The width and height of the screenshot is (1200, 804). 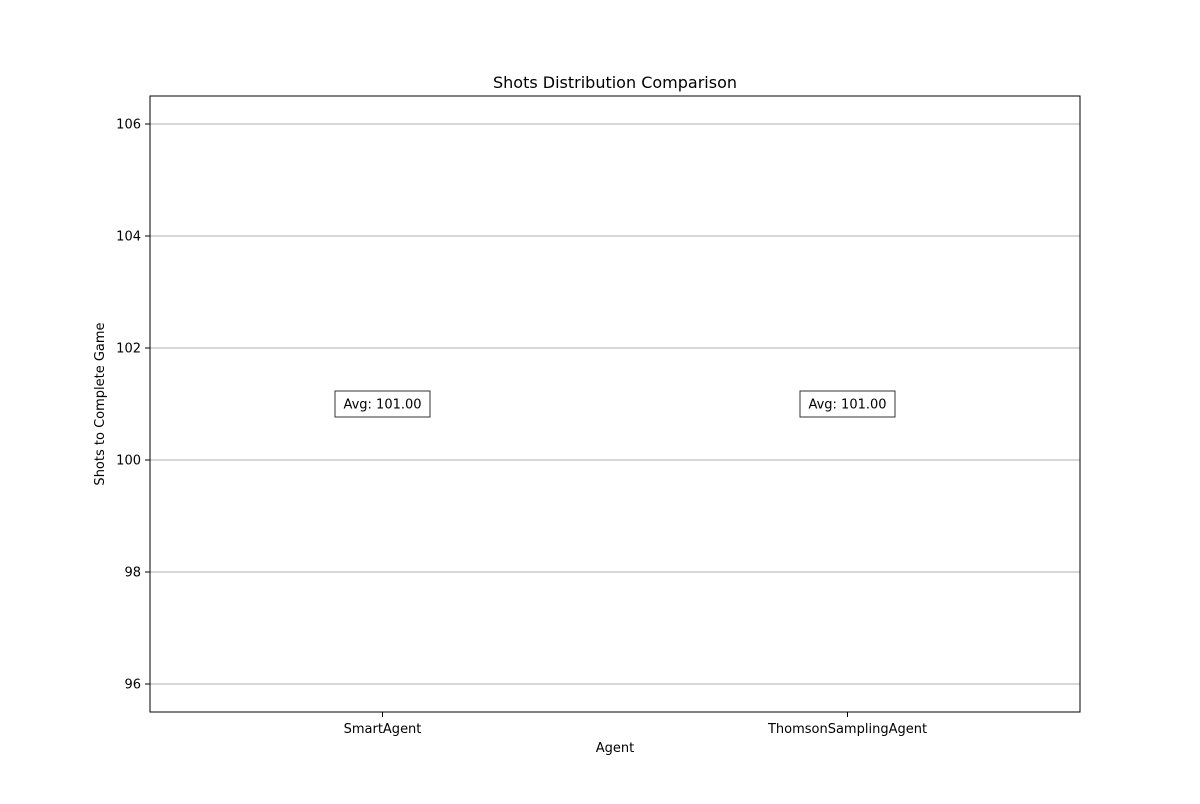 What do you see at coordinates (615, 748) in the screenshot?
I see `x-axis-label: Agent` at bounding box center [615, 748].